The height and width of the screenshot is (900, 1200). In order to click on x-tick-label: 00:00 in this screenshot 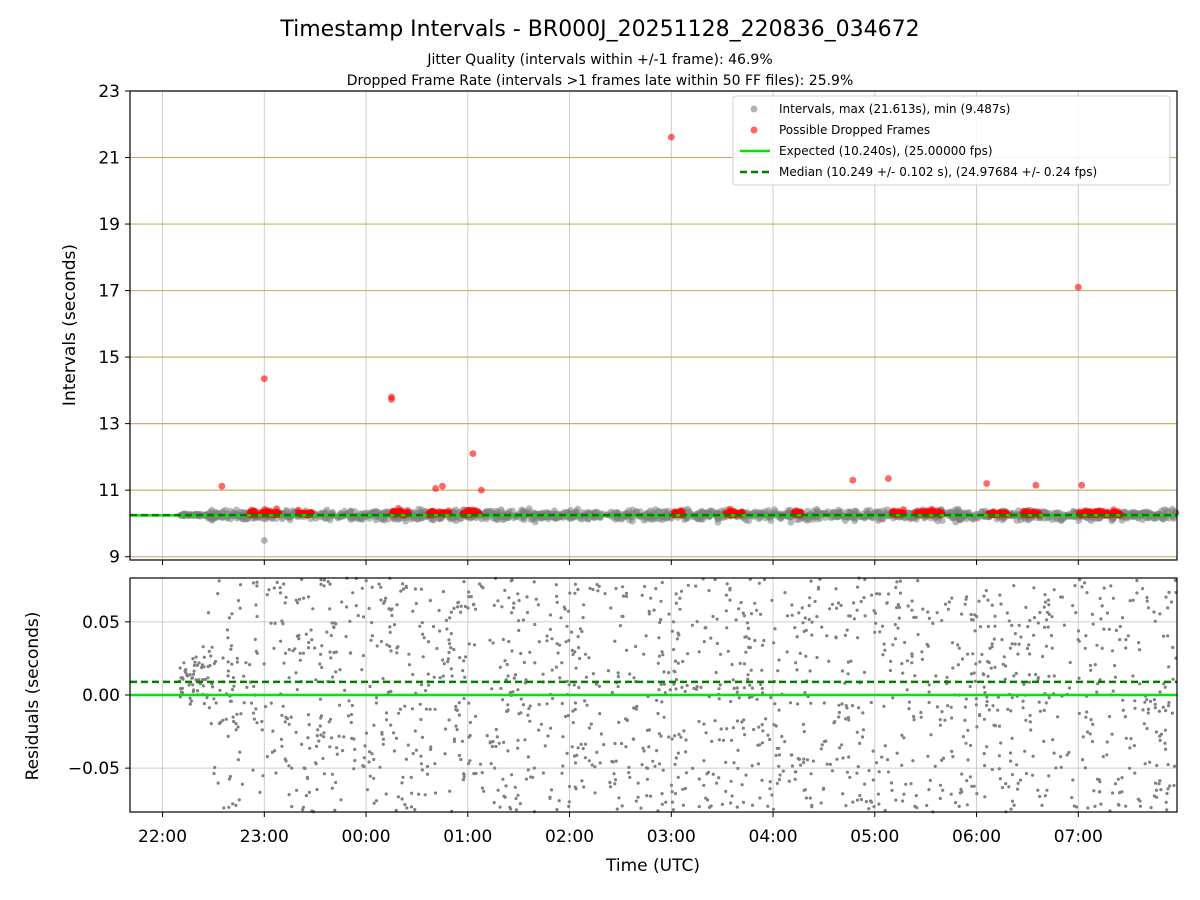, I will do `click(366, 837)`.